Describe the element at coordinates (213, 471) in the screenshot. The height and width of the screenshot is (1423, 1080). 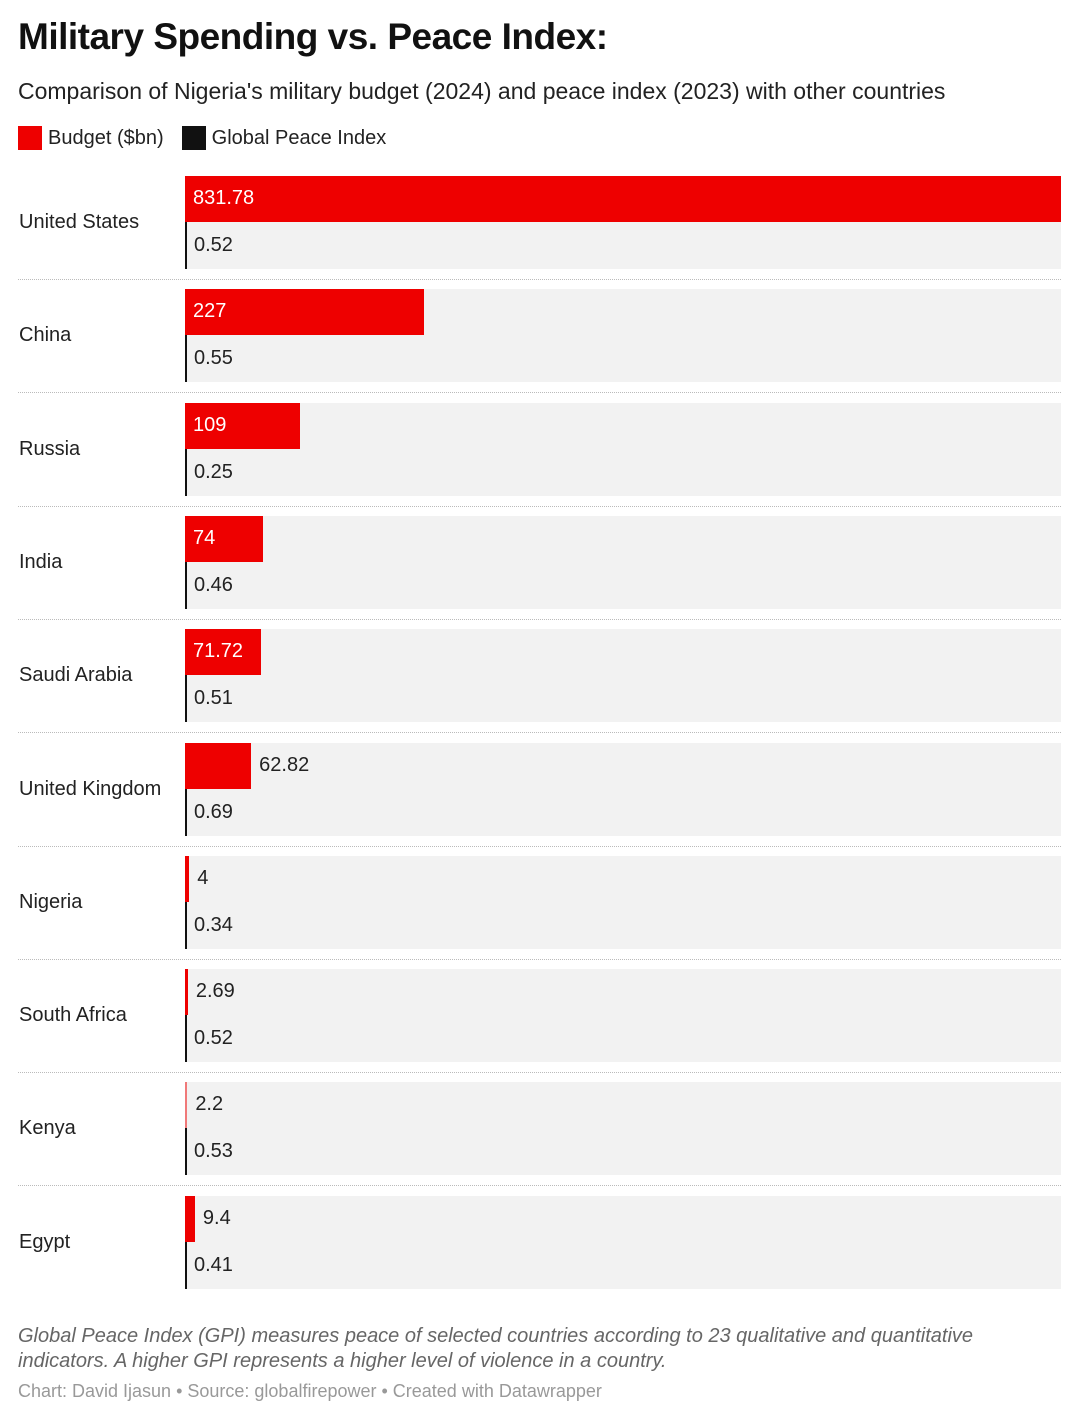
I see `gpi-value-label: 0.25` at that location.